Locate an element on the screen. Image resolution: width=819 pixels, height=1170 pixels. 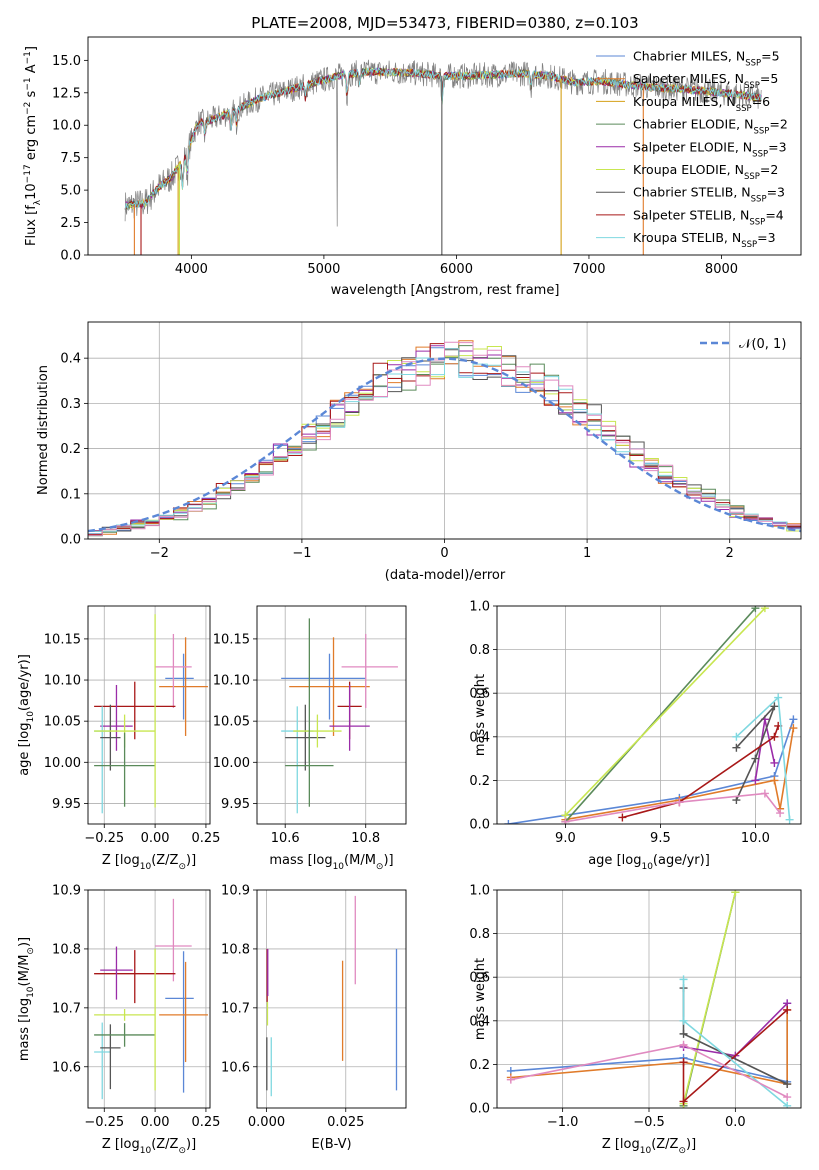
x-tick-label: 5000 is located at coordinates (323, 269).